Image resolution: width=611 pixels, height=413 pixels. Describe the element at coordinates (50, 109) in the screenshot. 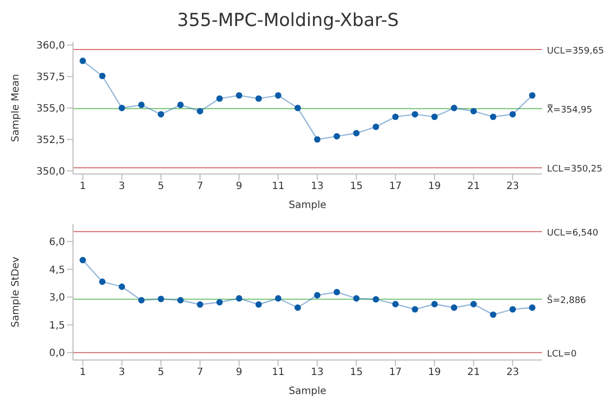

I see `y-tick-label: 355,0` at that location.